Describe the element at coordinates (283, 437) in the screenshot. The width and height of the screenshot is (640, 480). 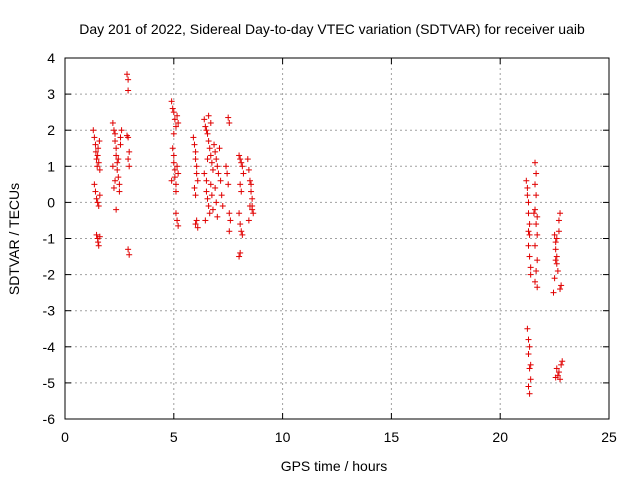
I see `x-tick-label: 10` at that location.